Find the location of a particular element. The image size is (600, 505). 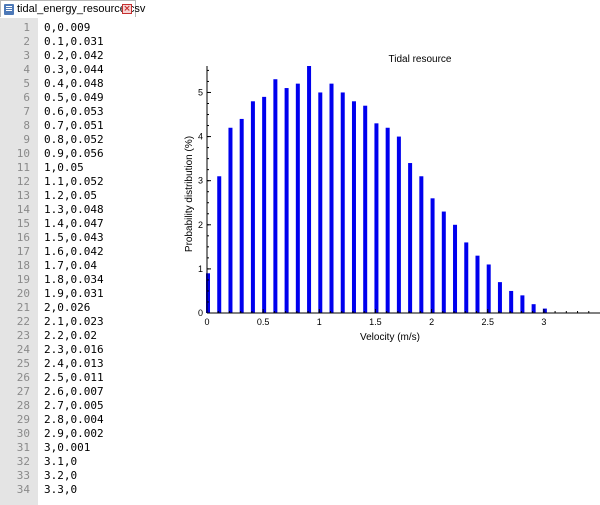

line-number: 14 is located at coordinates (23, 209).